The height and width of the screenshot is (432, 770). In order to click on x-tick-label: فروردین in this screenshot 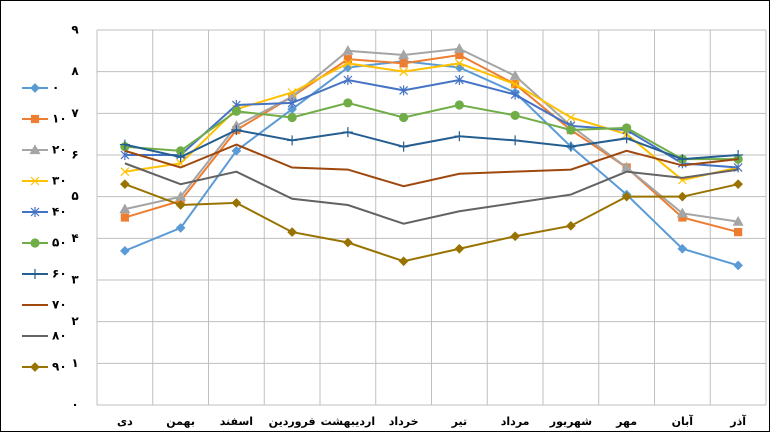, I will do `click(292, 421)`.